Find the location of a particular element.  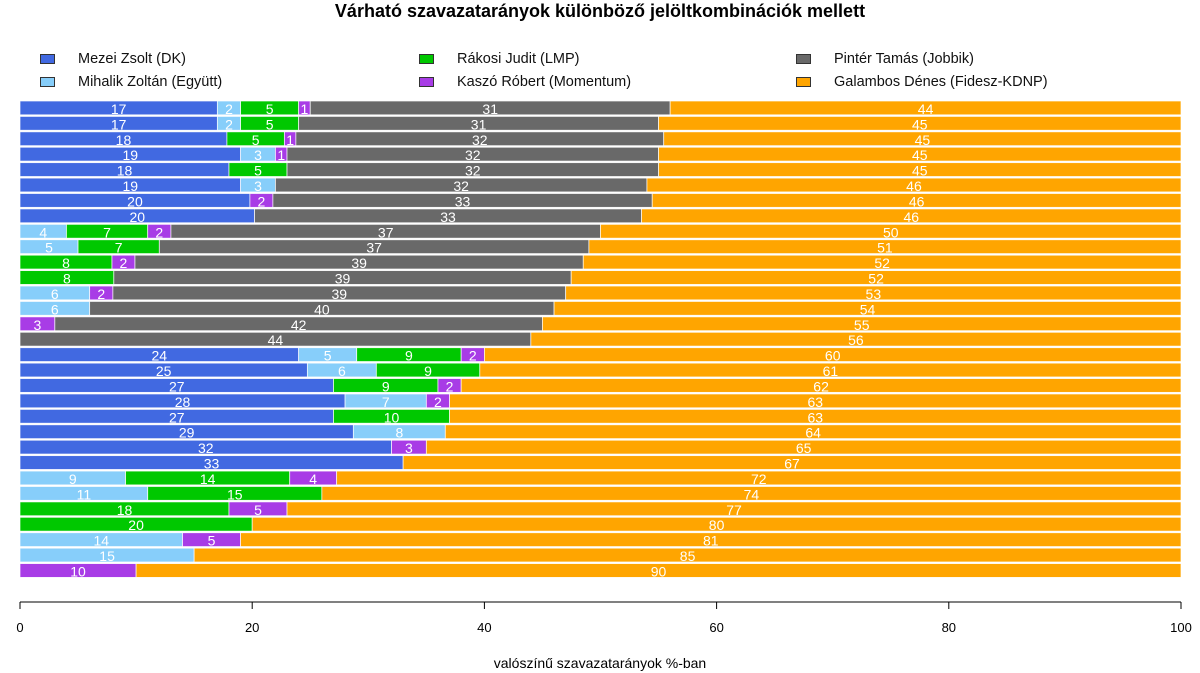

x-tick-label-40: 40 is located at coordinates (484, 627).